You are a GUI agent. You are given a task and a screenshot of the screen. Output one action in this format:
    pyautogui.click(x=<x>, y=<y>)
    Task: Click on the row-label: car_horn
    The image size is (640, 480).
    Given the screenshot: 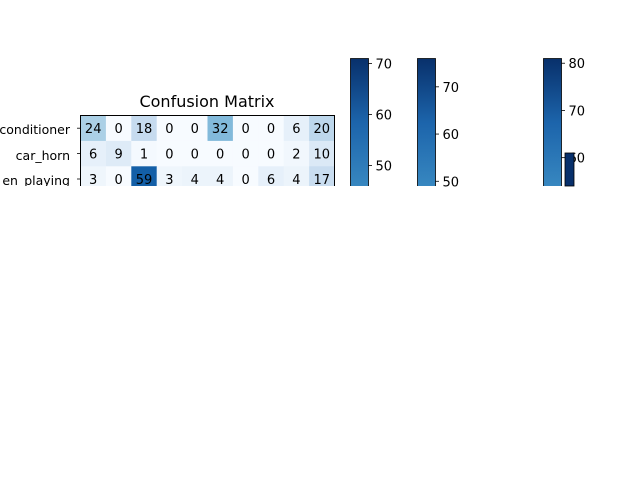 What is the action you would take?
    pyautogui.click(x=43, y=155)
    